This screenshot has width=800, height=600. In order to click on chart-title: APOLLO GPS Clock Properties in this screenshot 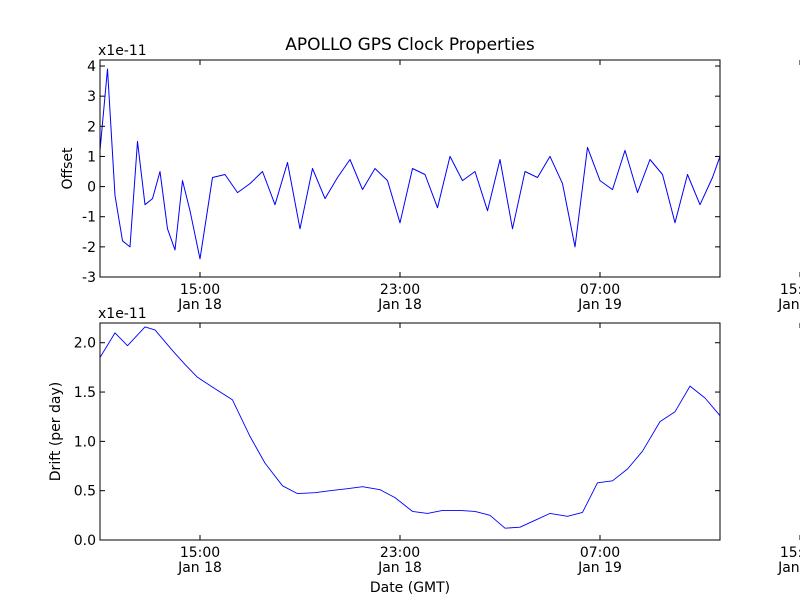, I will do `click(410, 45)`.